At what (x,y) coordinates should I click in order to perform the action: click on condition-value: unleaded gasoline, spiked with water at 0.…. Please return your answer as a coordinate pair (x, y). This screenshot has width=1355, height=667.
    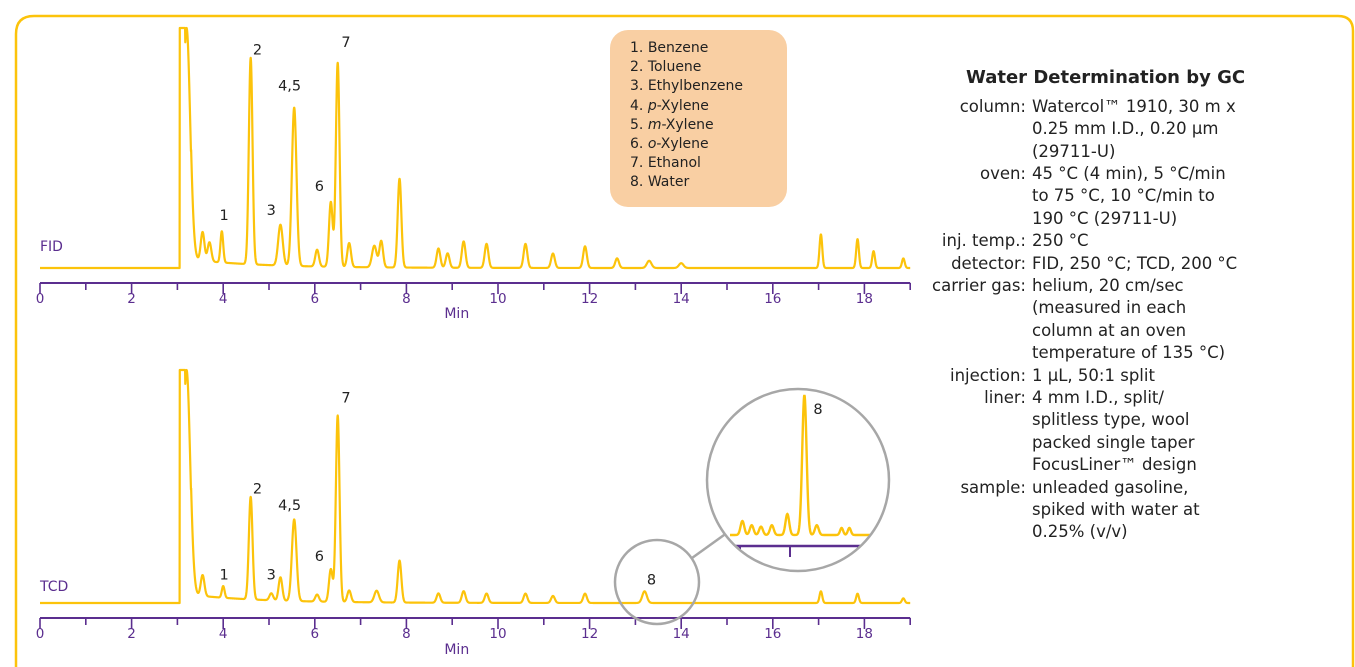
    Looking at the image, I should click on (1116, 510).